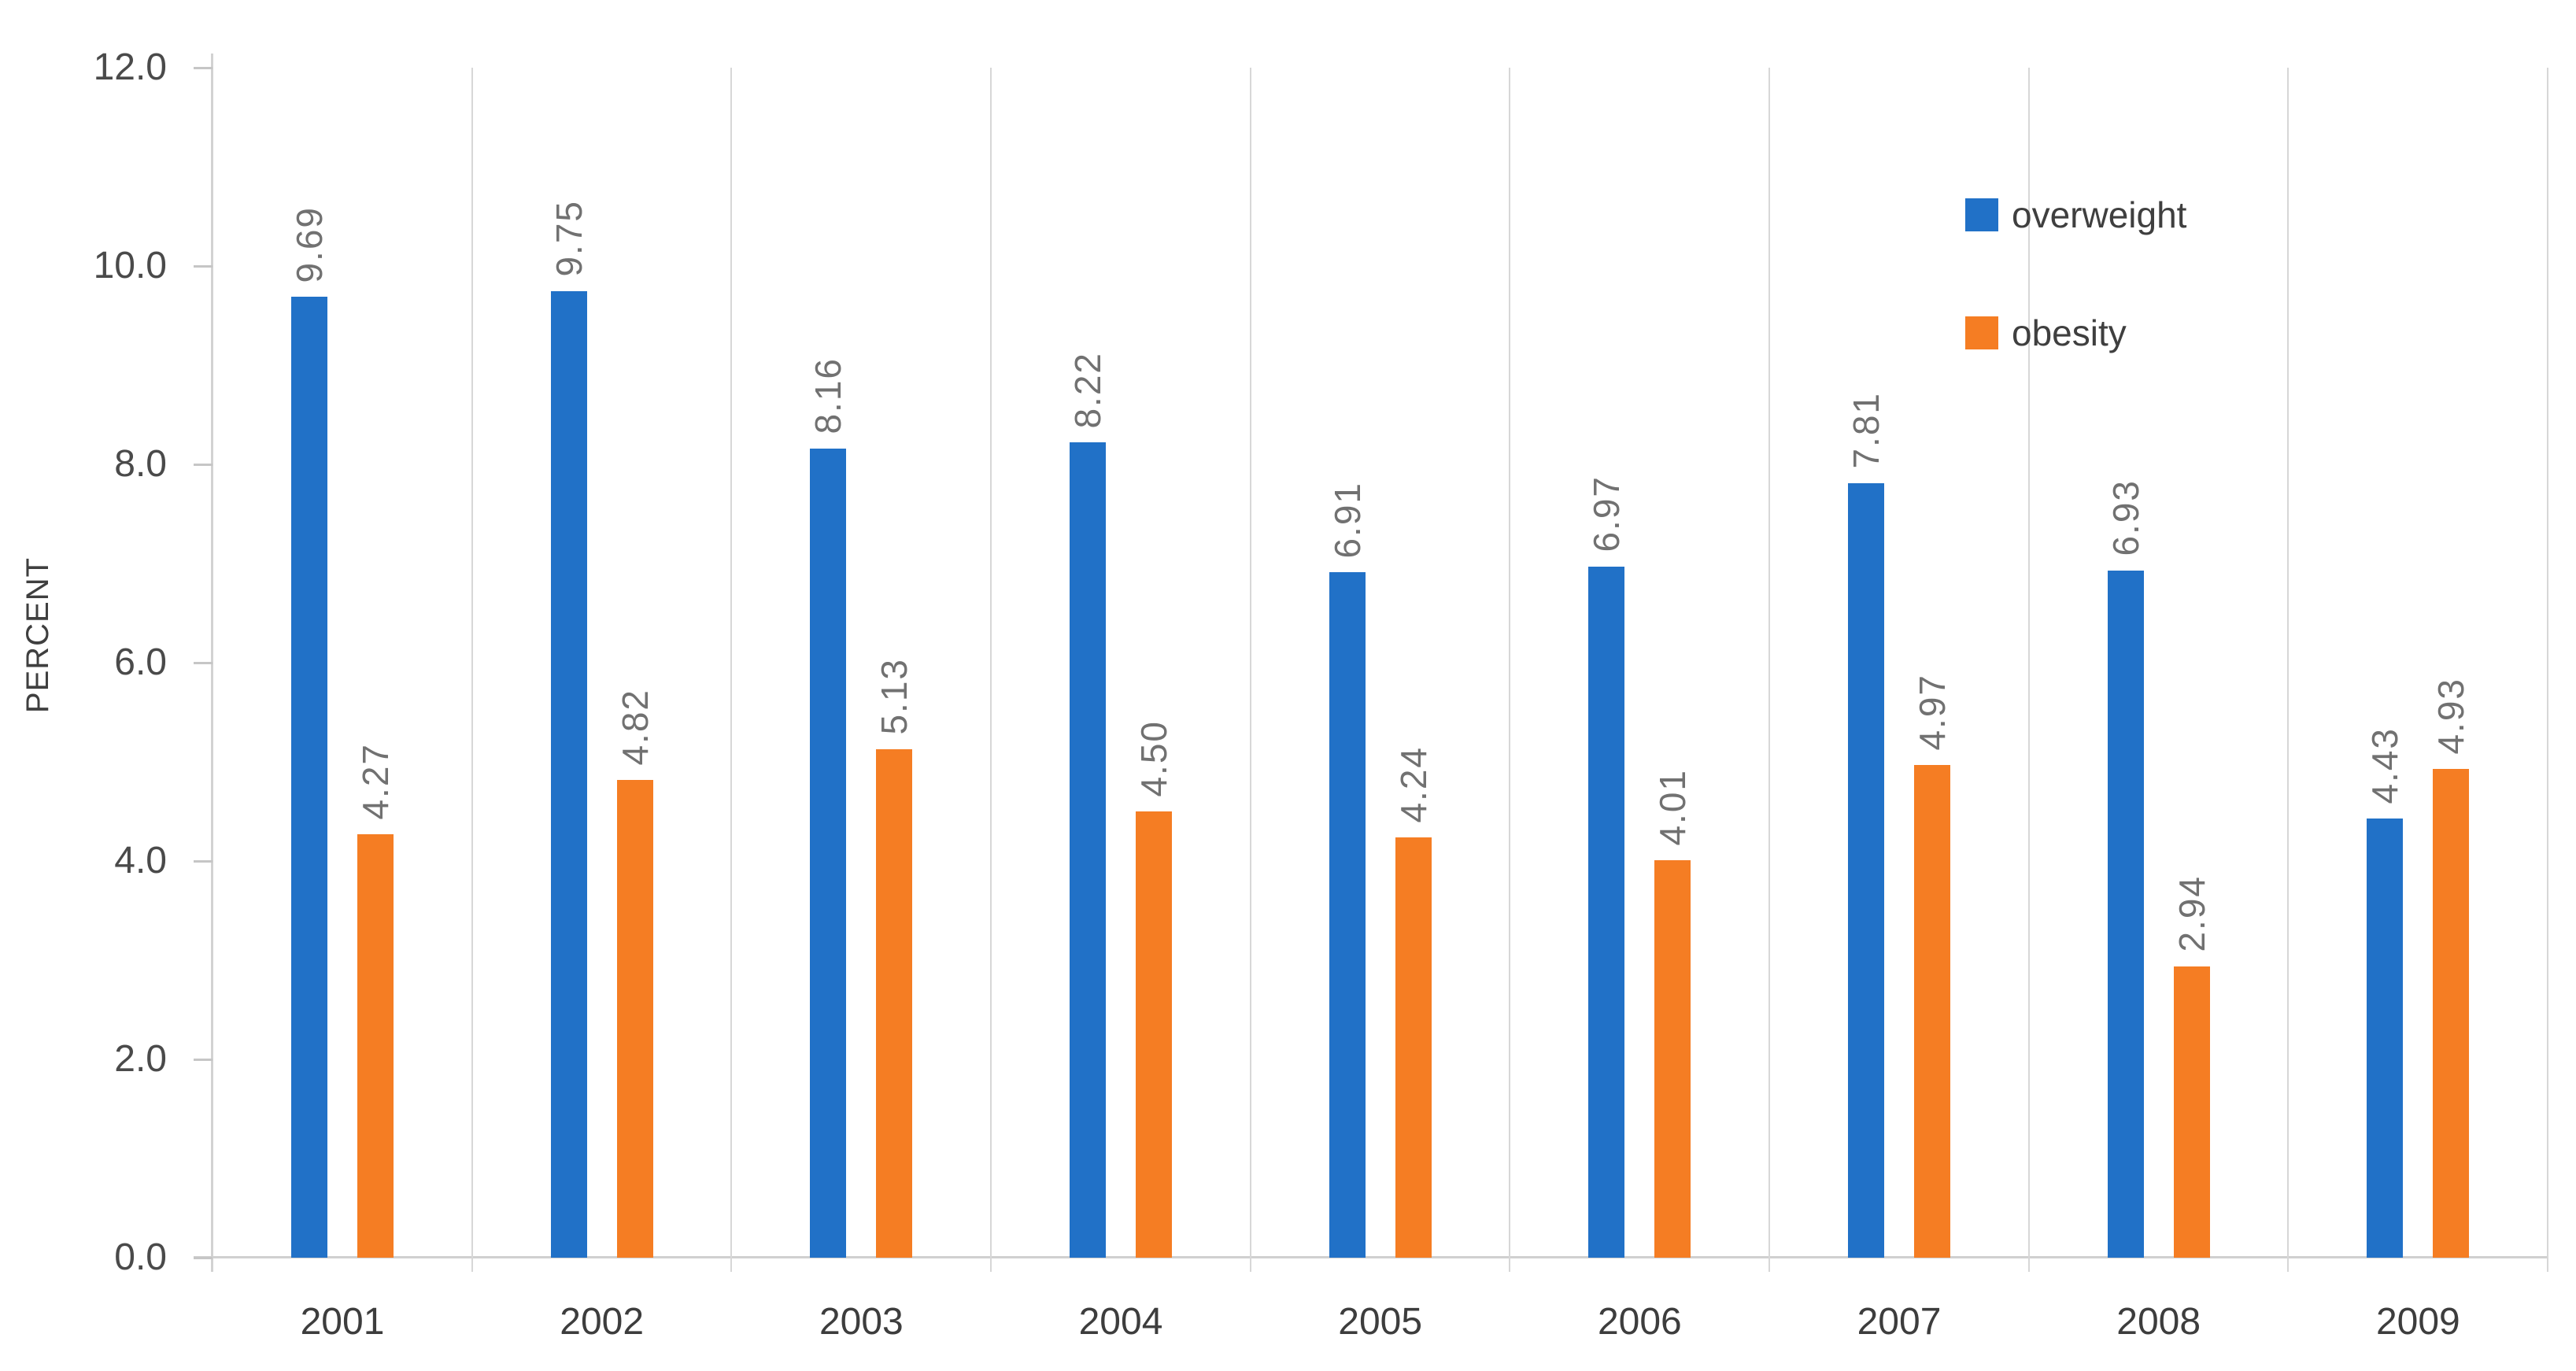 Image resolution: width=2576 pixels, height=1371 pixels. What do you see at coordinates (1120, 1322) in the screenshot?
I see `x-axis-label-2004: 2004` at bounding box center [1120, 1322].